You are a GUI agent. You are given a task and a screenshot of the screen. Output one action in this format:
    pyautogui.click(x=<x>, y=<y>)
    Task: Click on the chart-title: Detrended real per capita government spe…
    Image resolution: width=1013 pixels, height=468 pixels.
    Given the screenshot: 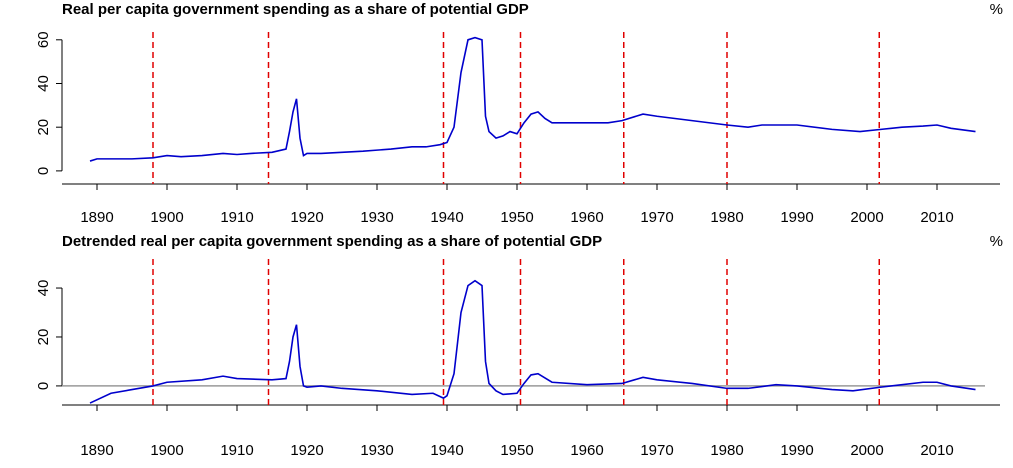 What is the action you would take?
    pyautogui.click(x=332, y=241)
    